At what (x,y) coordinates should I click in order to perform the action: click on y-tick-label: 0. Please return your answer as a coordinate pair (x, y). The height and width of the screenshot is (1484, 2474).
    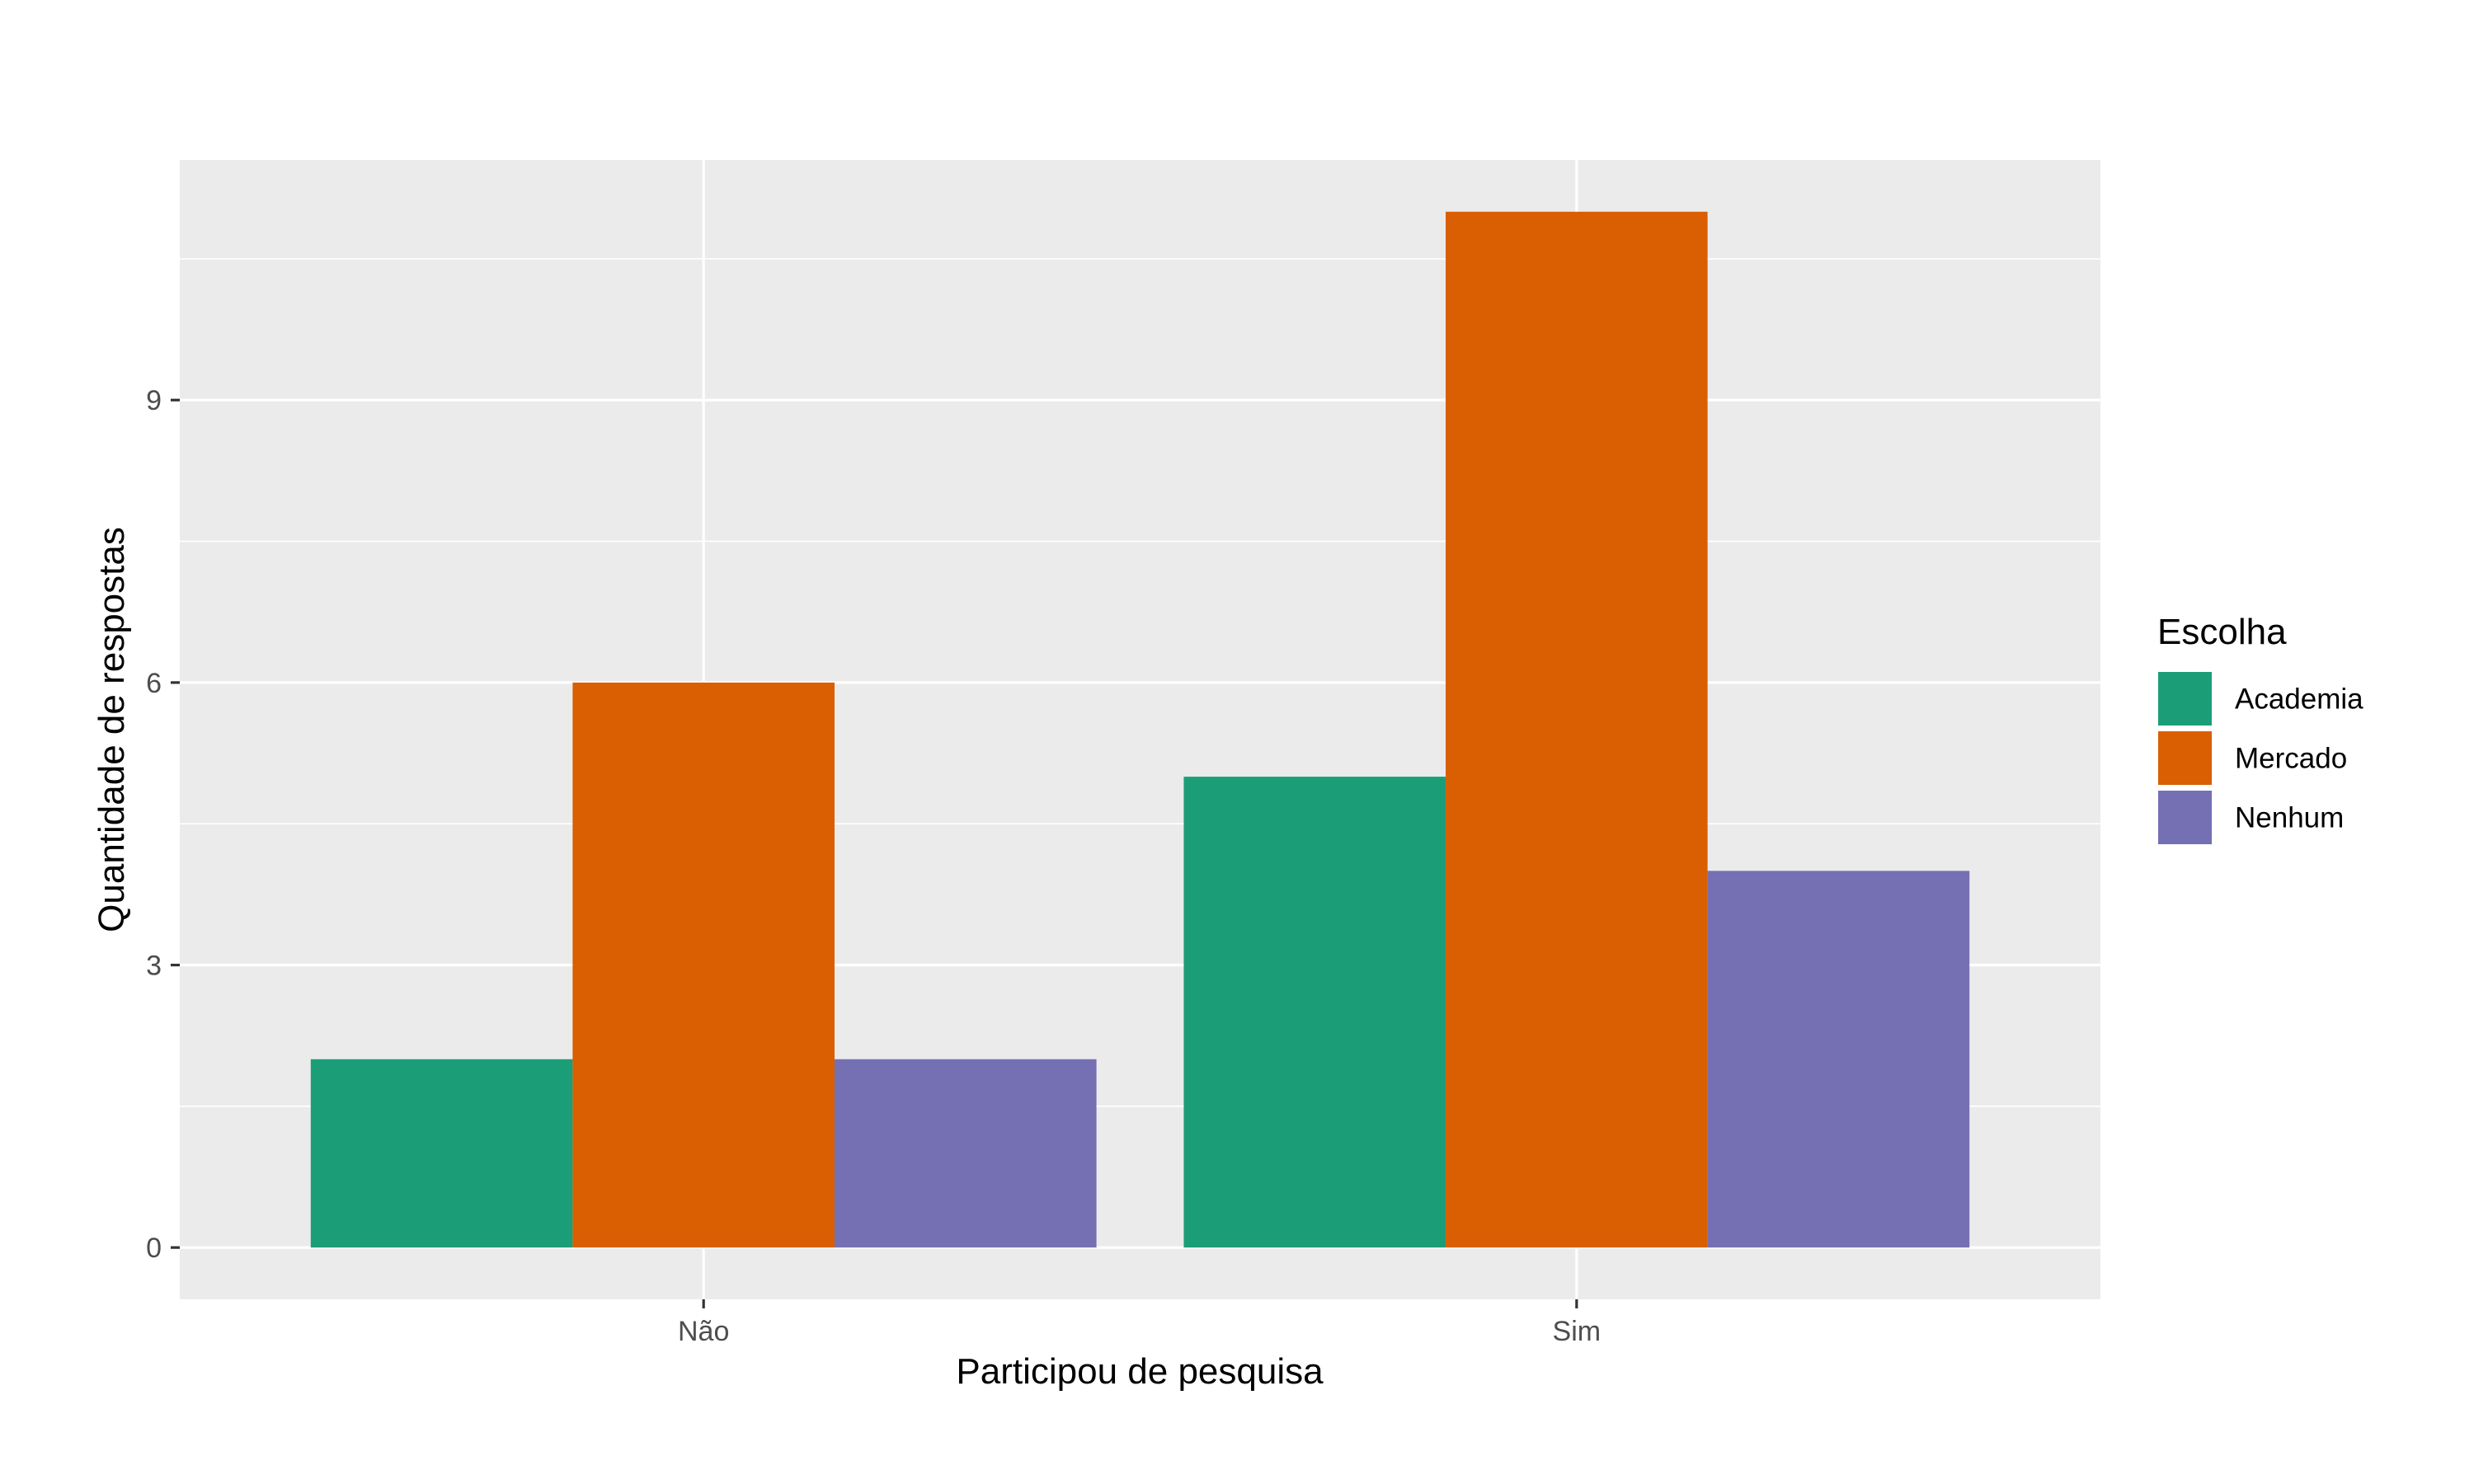
    Looking at the image, I should click on (154, 1248).